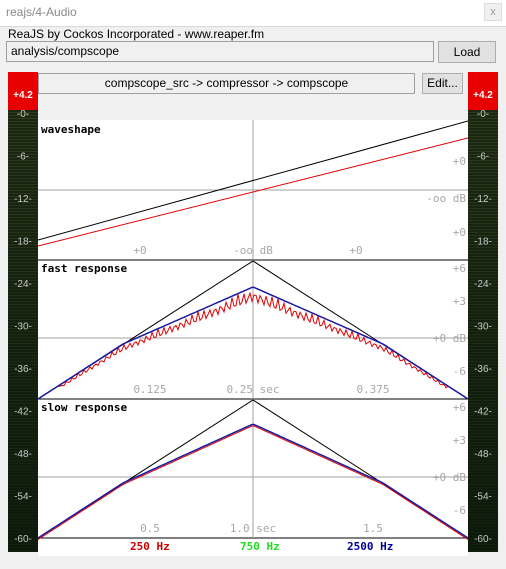  Describe the element at coordinates (226, 83) in the screenshot. I see `routing-chain-label: compscope_src -> compressor -> compscope` at that location.